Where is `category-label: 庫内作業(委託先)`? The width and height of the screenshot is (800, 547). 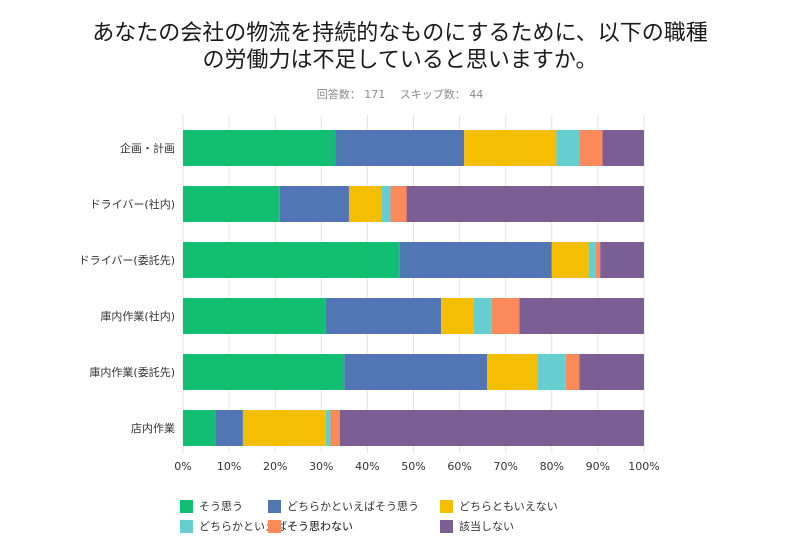 category-label: 庫内作業(委託先) is located at coordinates (132, 372).